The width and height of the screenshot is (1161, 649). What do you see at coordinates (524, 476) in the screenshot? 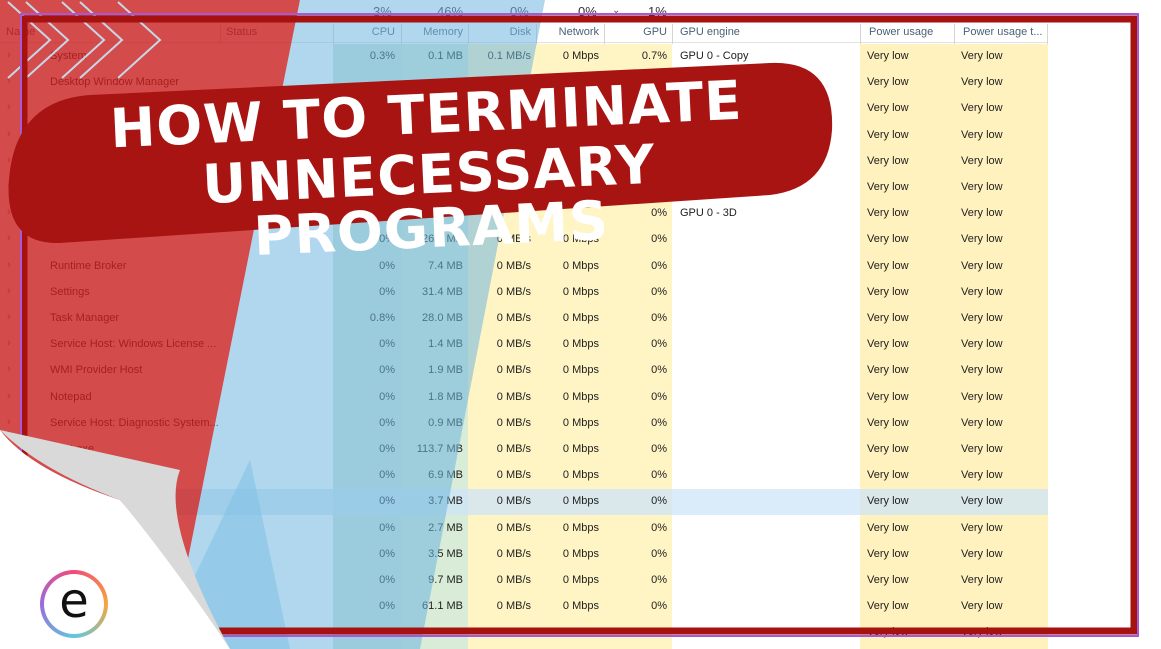
I see `table-row: › 0% 6.9 MB 0 MB/s 0 Mbps 0% Very low Very low` at bounding box center [524, 476].